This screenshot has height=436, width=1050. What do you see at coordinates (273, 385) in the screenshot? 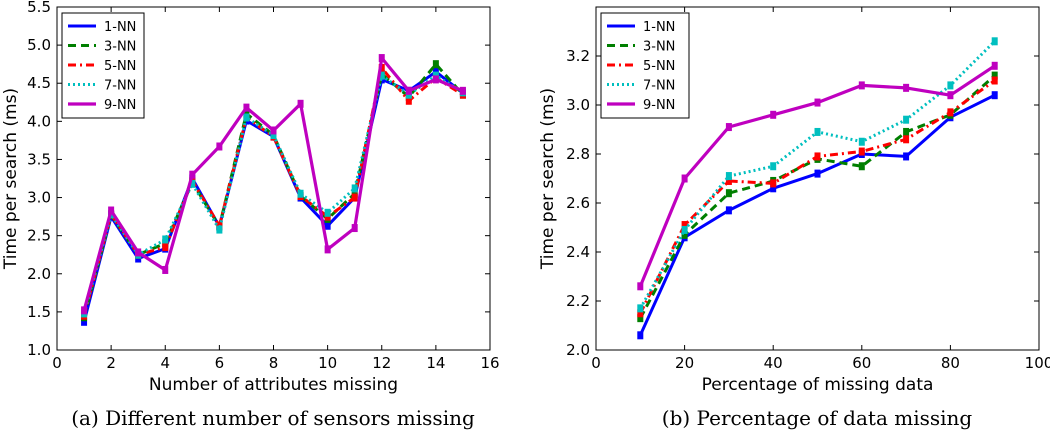
I see `x-axis-label: Number of attributes missing` at bounding box center [273, 385].